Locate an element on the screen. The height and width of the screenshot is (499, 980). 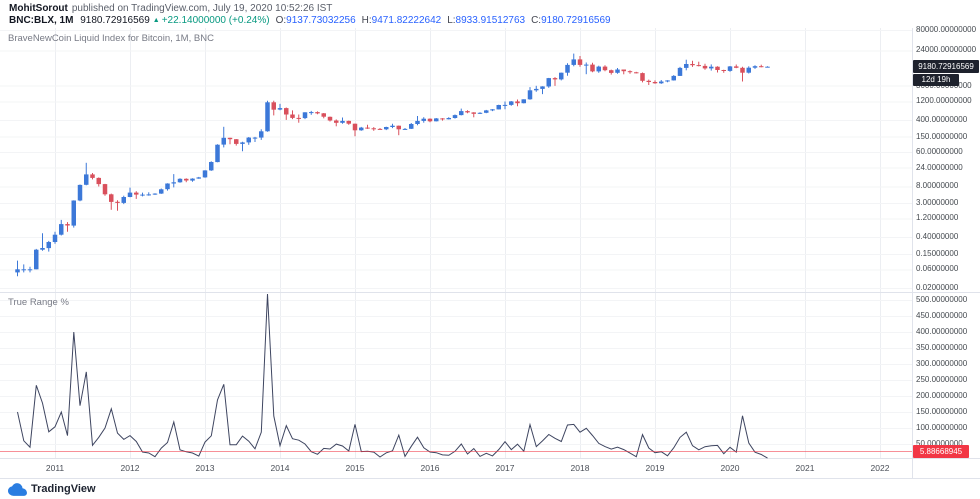
tr-axis-label: 150.00000000 is located at coordinates (942, 411).